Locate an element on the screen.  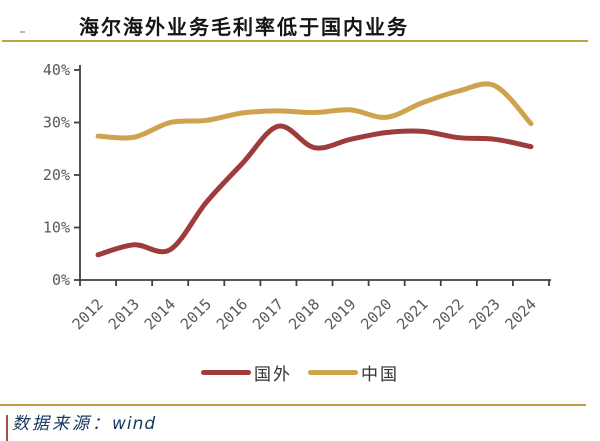
page-edge-mark is located at coordinates (7, 428).